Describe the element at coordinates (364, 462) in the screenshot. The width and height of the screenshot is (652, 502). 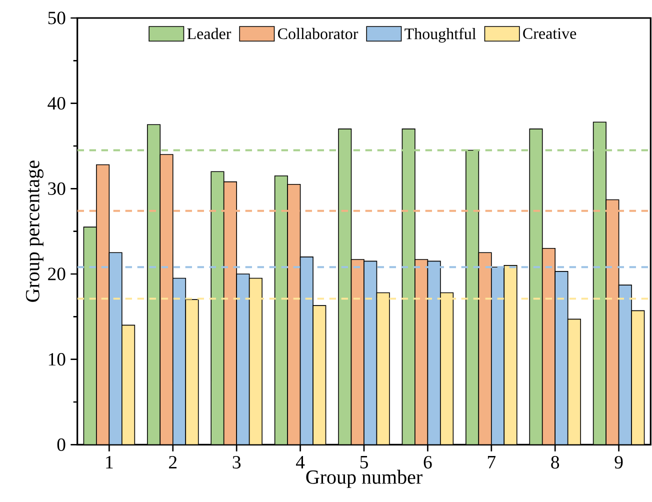
I see `x-tick-label: 5` at that location.